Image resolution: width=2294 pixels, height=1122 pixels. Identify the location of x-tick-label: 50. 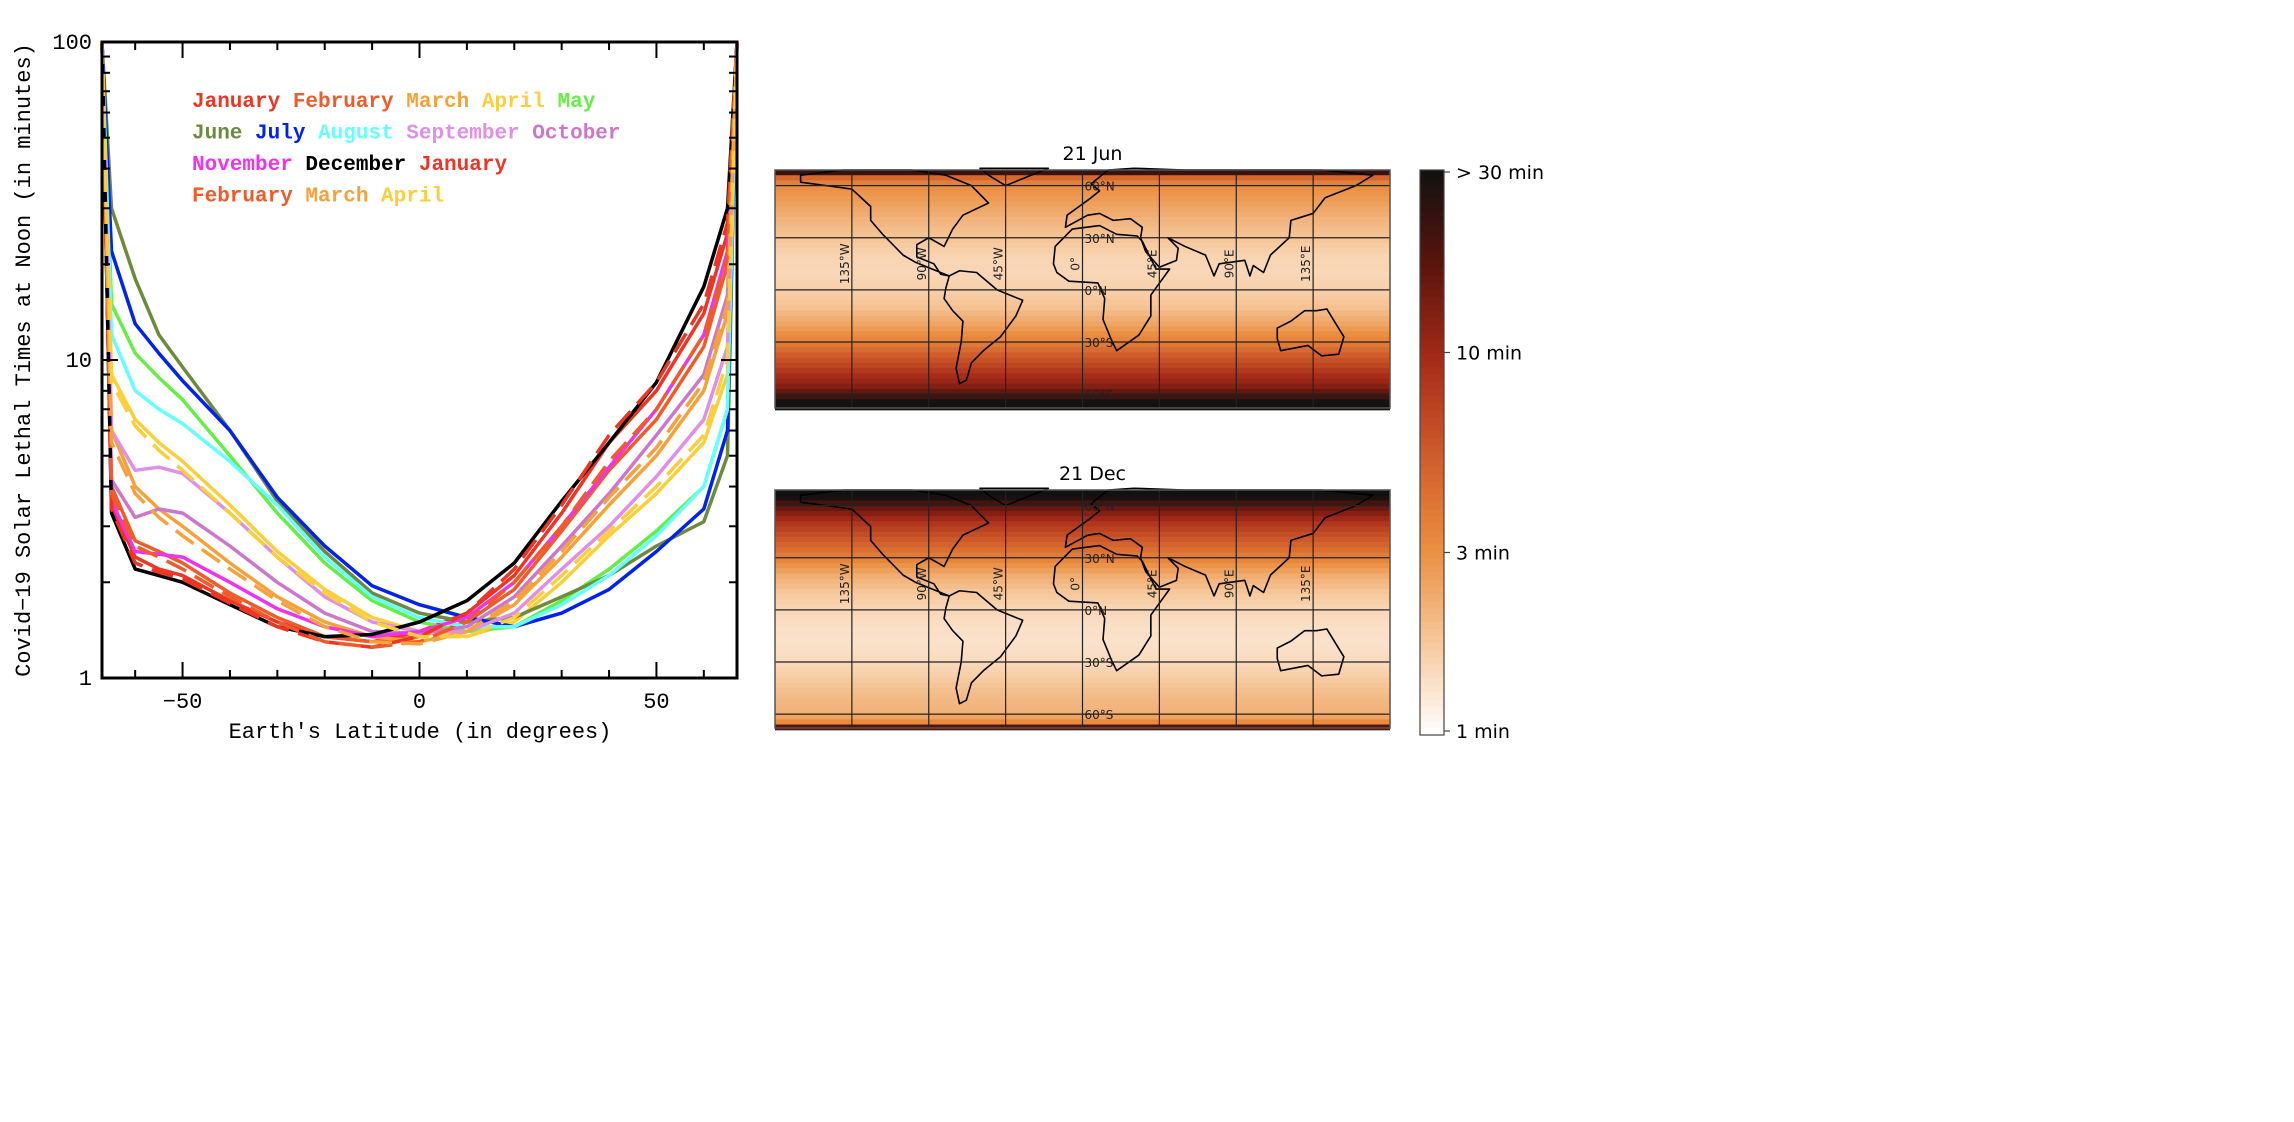
(656, 702).